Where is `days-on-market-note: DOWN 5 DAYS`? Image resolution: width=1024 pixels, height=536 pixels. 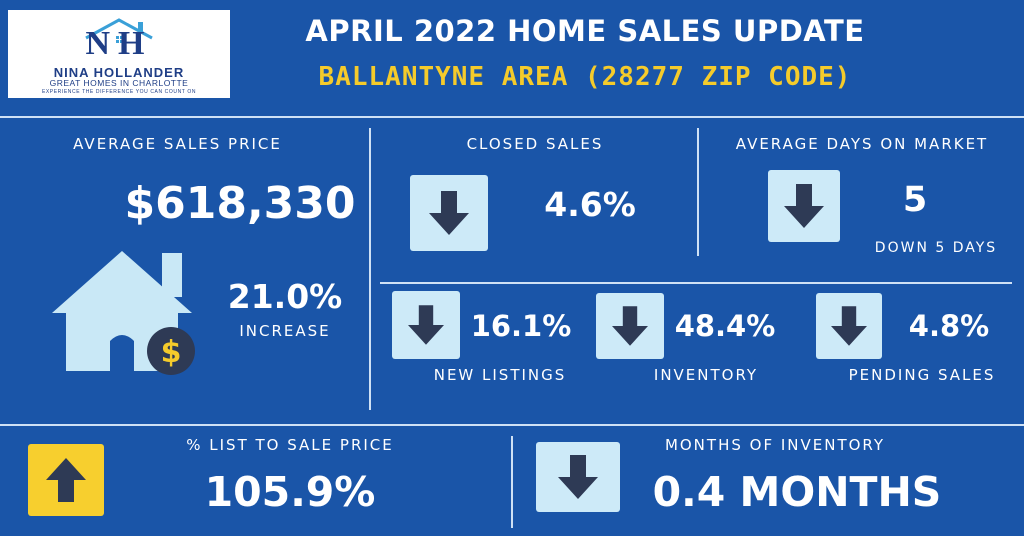
days-on-market-note: DOWN 5 DAYS is located at coordinates (936, 248).